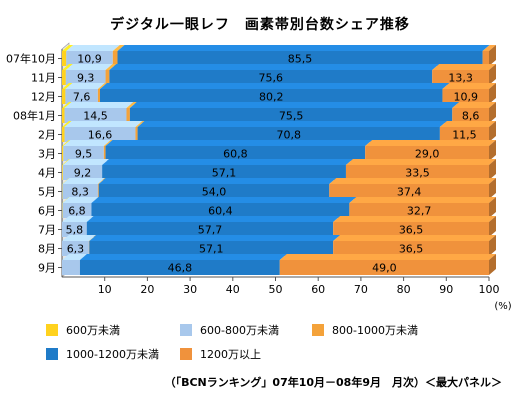 The width and height of the screenshot is (520, 400). What do you see at coordinates (464, 135) in the screenshot?
I see `data-label: 11,5` at bounding box center [464, 135].